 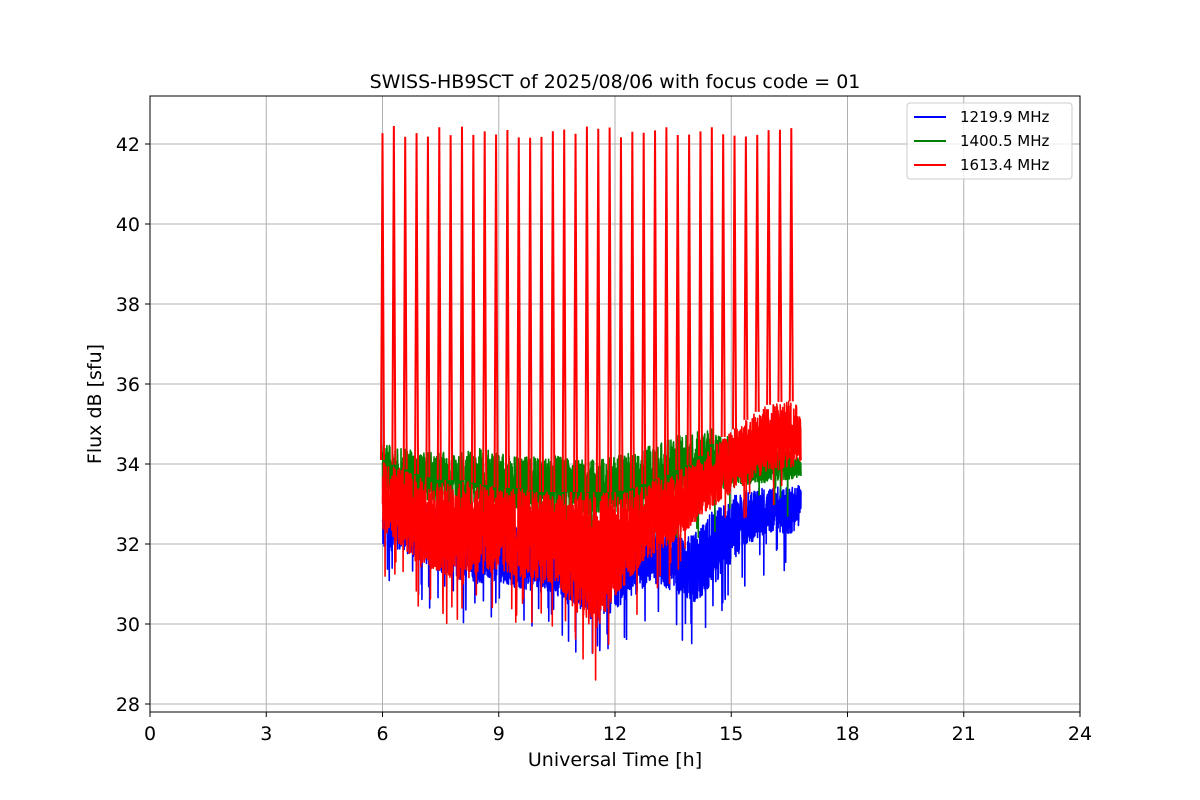 I want to click on legend: 1219.9 MHz 1400.5 MHz 1613.4 MHz, so click(x=989, y=141).